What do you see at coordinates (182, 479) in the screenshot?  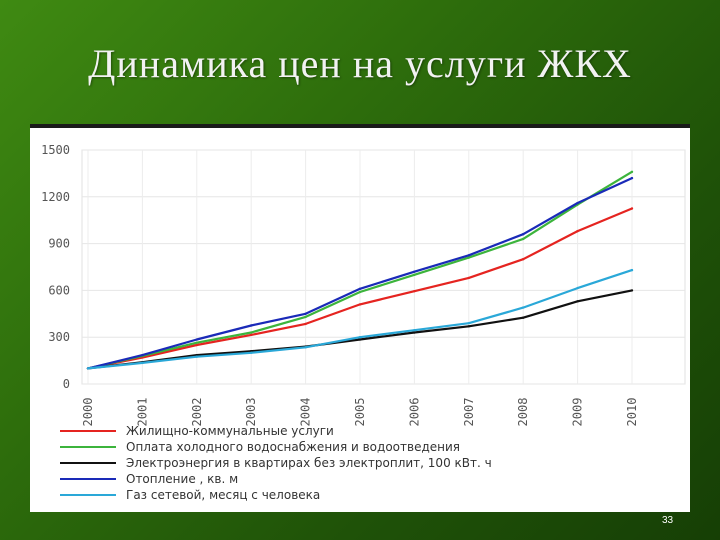 I see `legend-label: Отопление , кв. м` at bounding box center [182, 479].